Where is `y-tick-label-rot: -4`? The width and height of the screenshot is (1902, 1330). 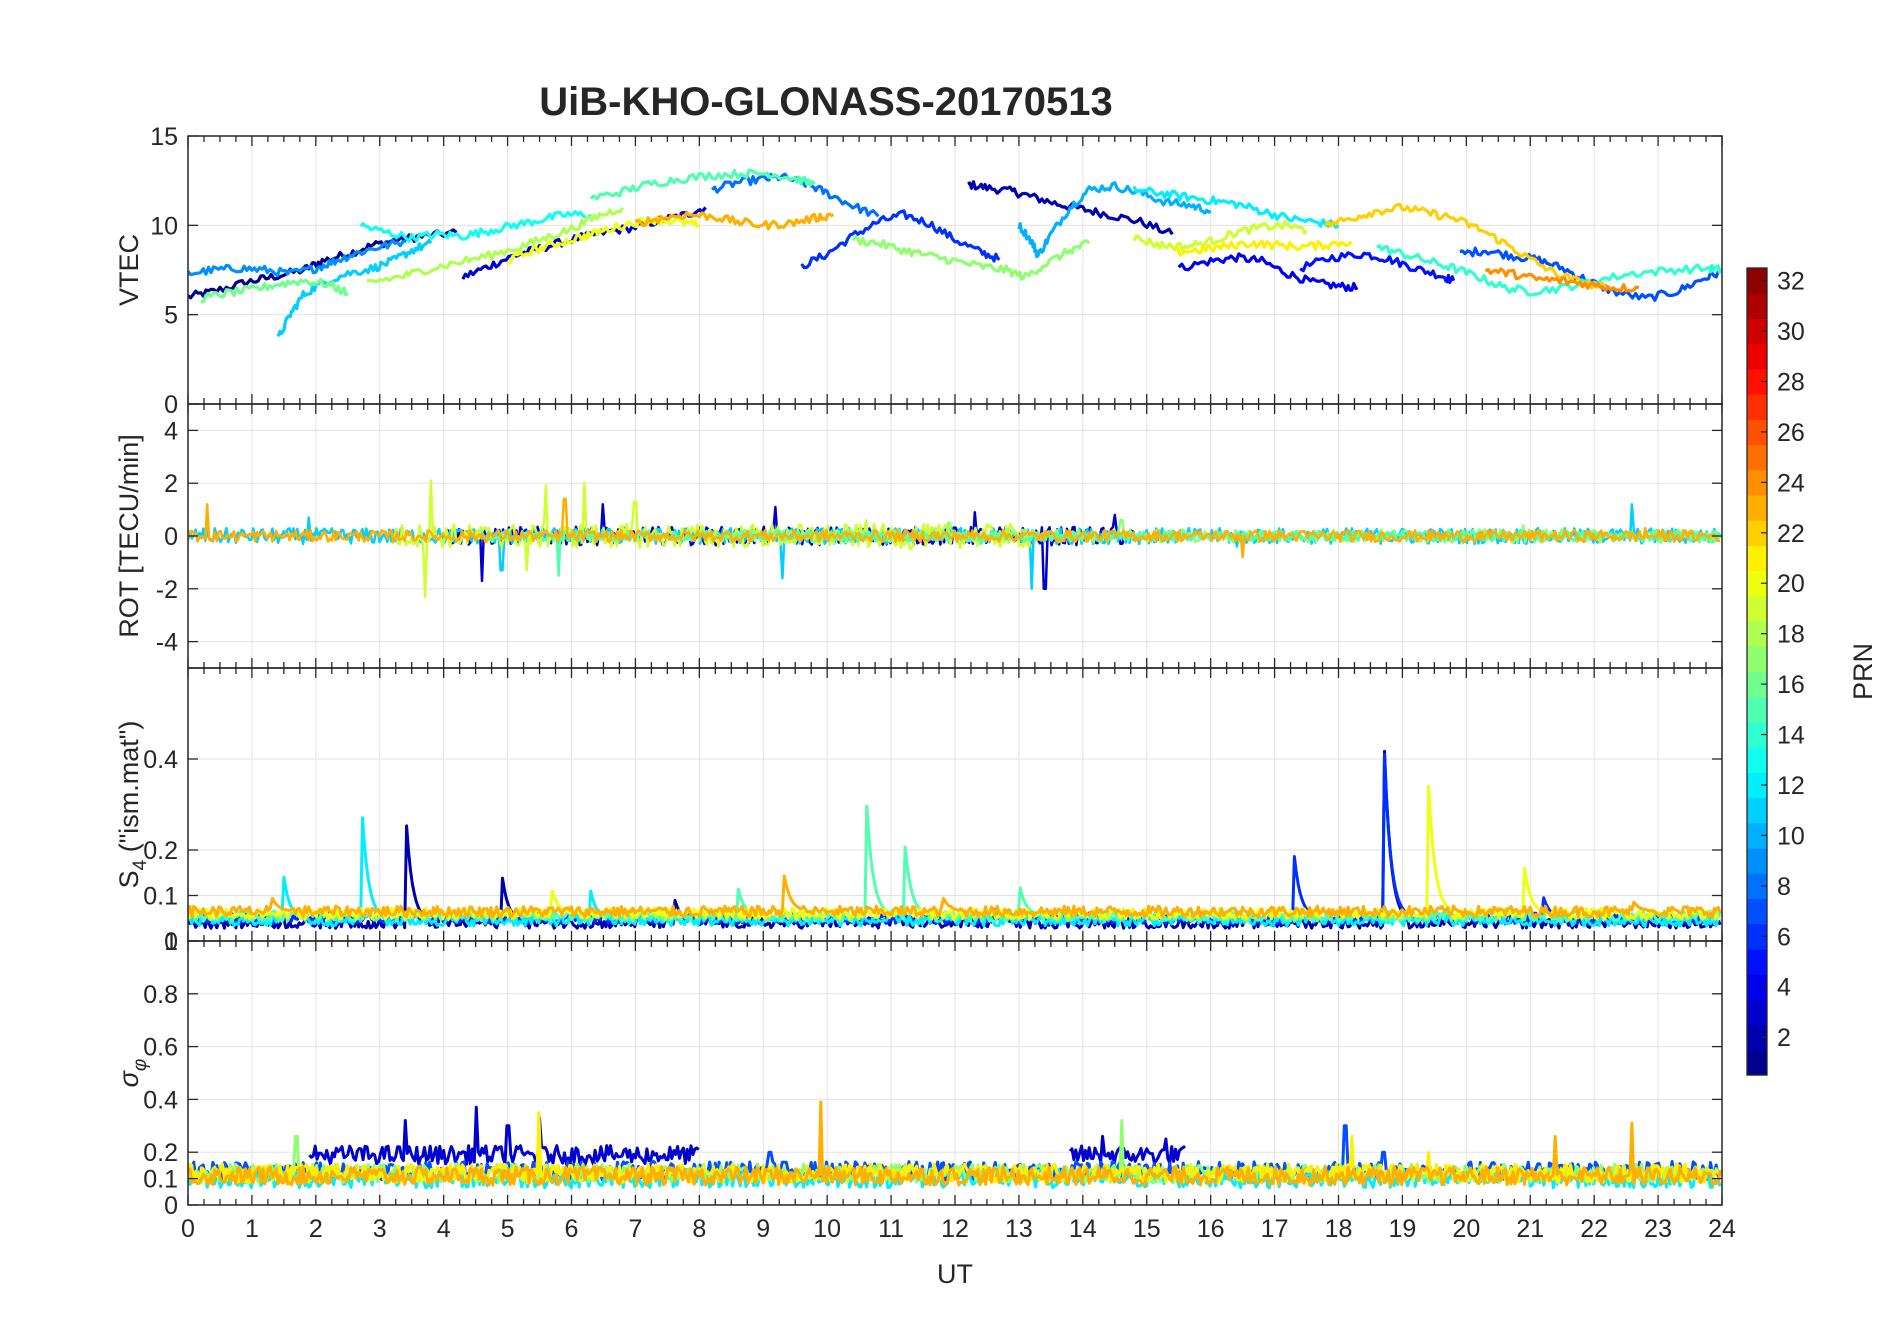
y-tick-label-rot: -4 is located at coordinates (167, 643).